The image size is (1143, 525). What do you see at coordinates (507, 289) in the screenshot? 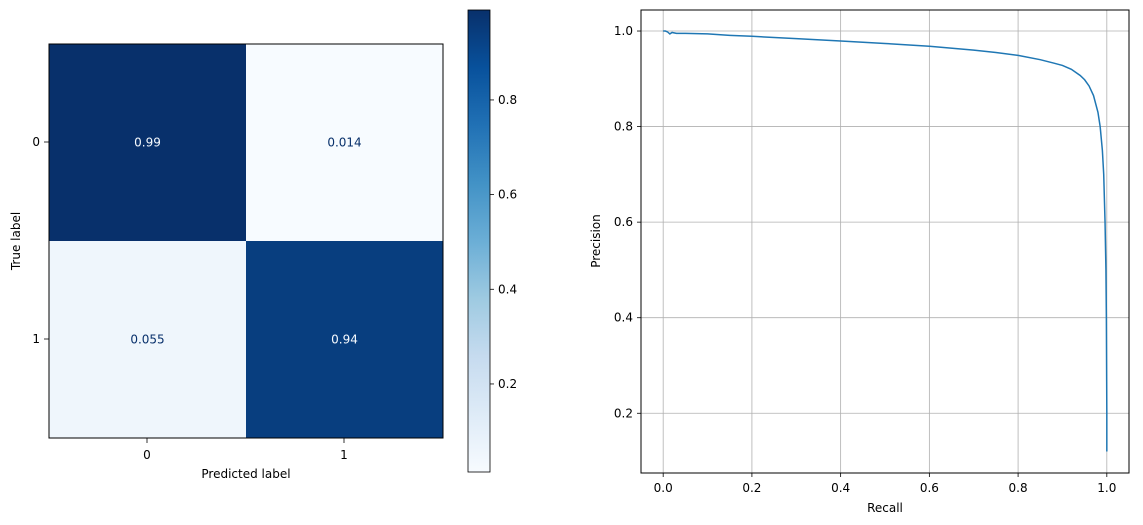
I see `colorbar-tick-label: 0.4` at bounding box center [507, 289].